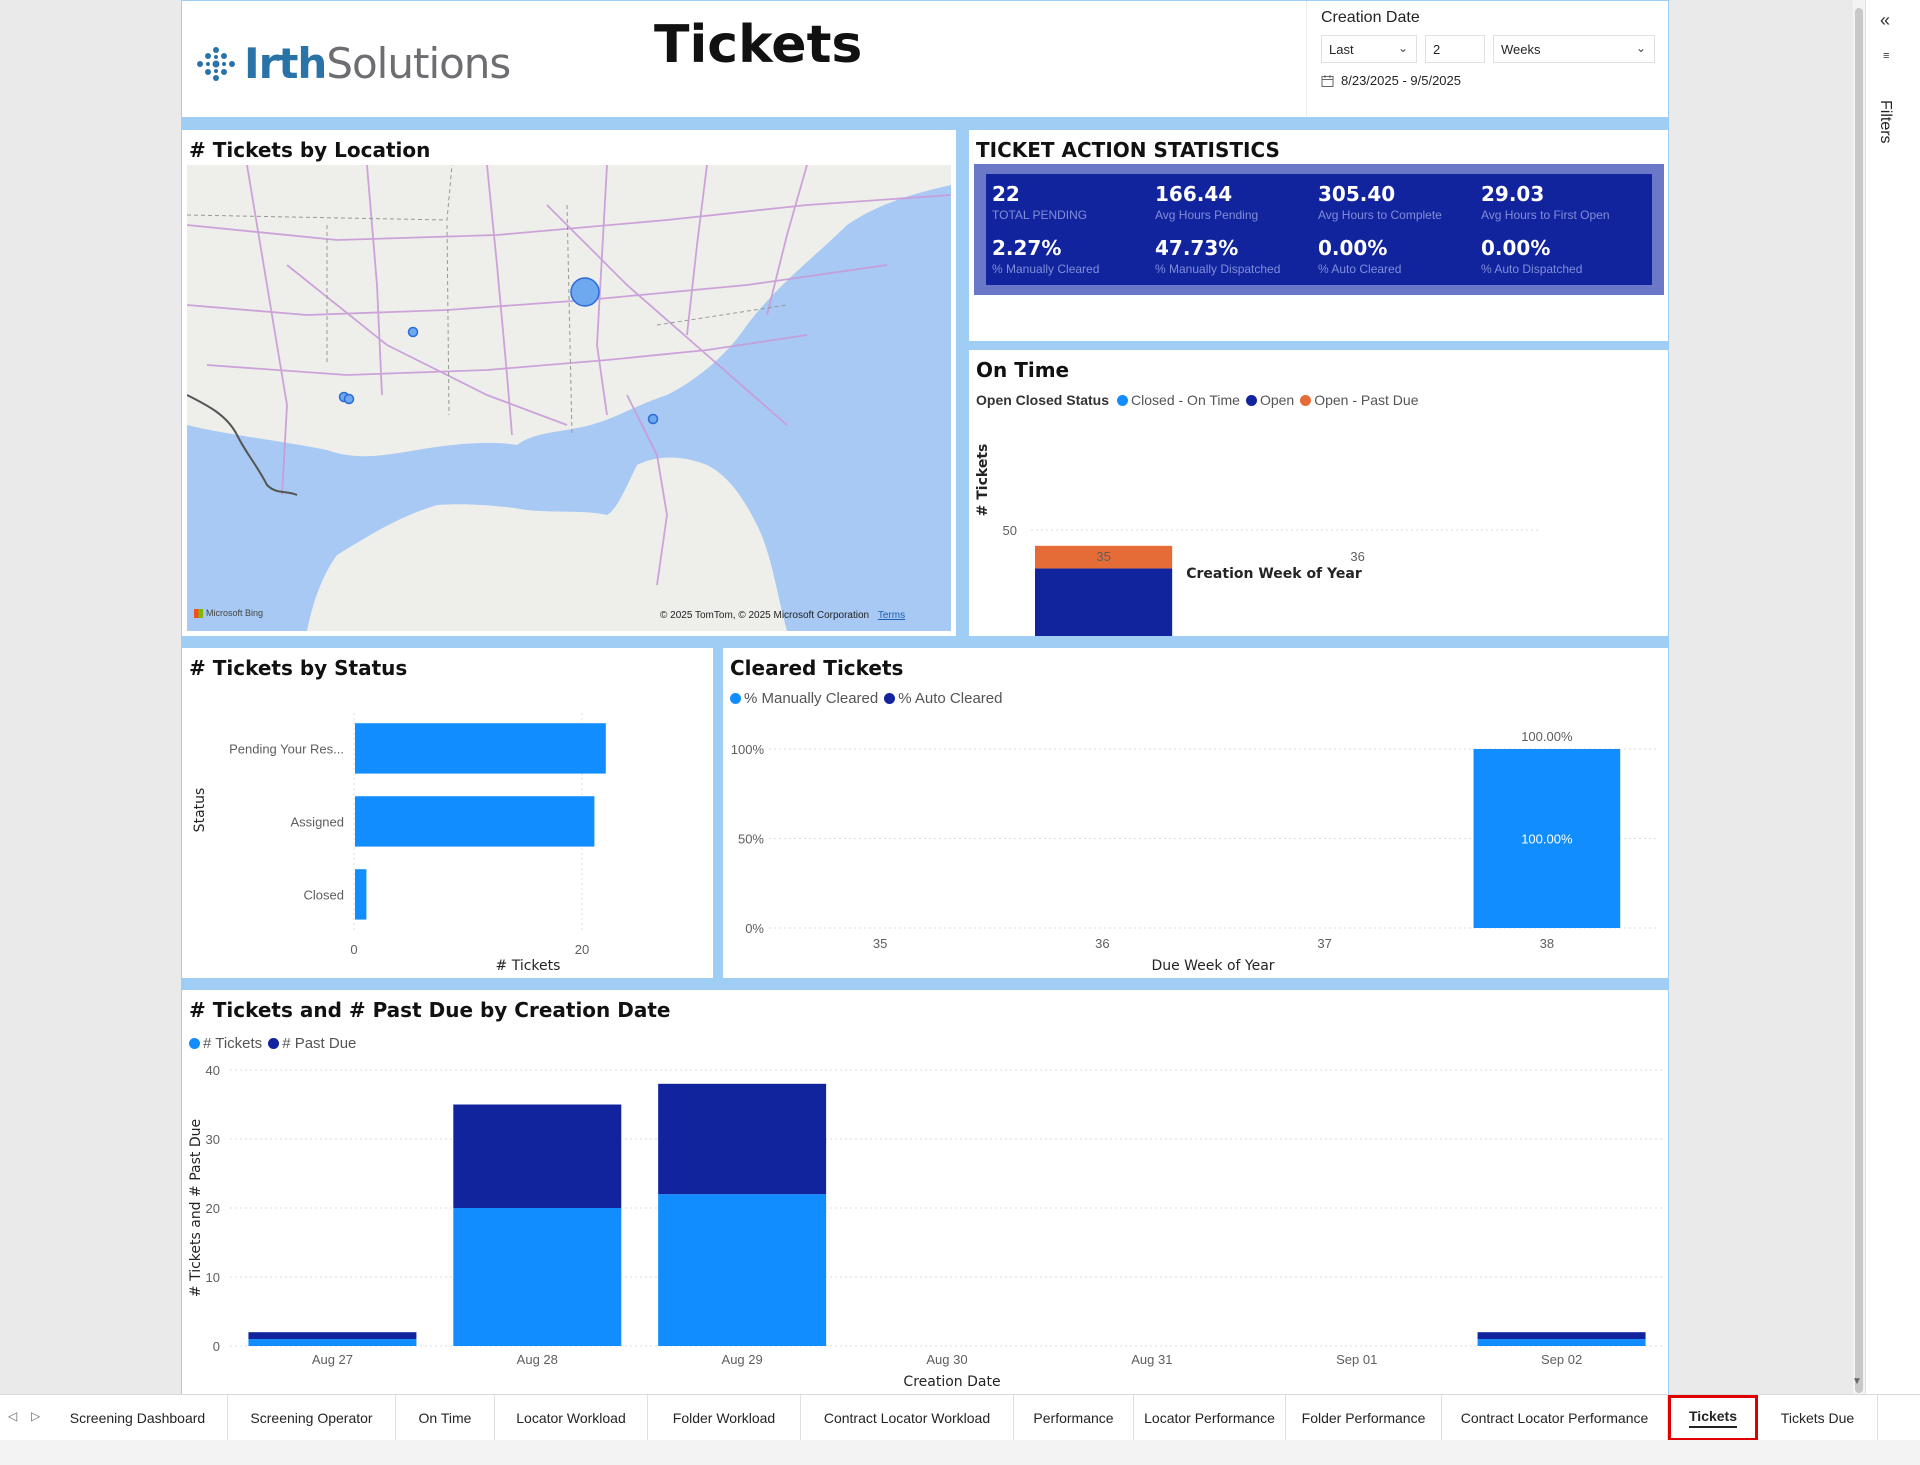  I want to click on x-tick-label: Sep 01, so click(1356, 1359).